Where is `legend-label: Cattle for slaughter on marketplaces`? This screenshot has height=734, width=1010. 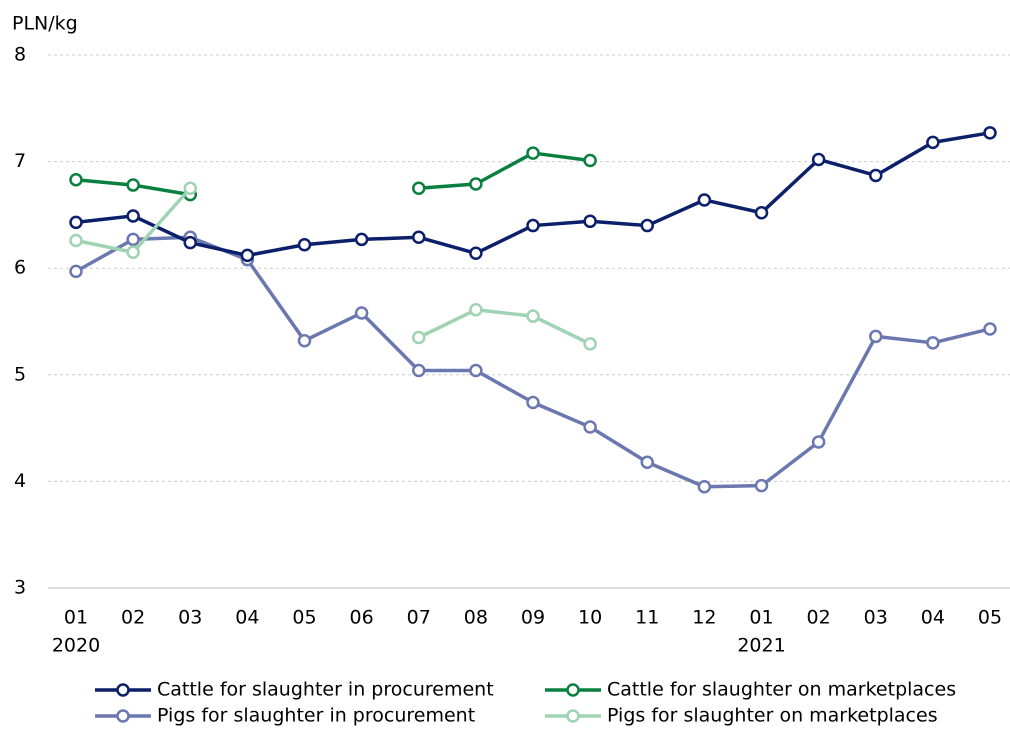
legend-label: Cattle for slaughter on marketplaces is located at coordinates (781, 690).